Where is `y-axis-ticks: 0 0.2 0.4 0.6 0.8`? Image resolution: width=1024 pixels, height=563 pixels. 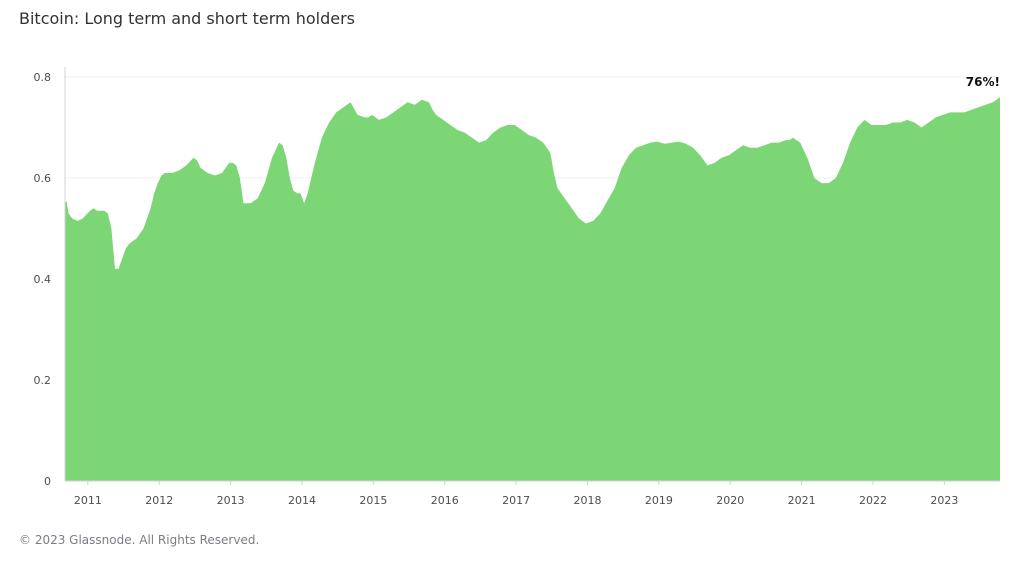
y-axis-ticks: 0 0.2 0.4 0.6 0.8 is located at coordinates (43, 279).